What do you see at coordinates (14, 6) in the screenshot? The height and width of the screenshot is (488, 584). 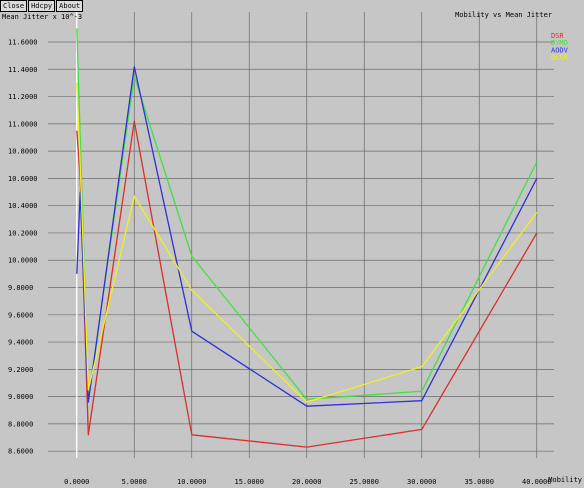 I see `close-button: Close` at bounding box center [14, 6].